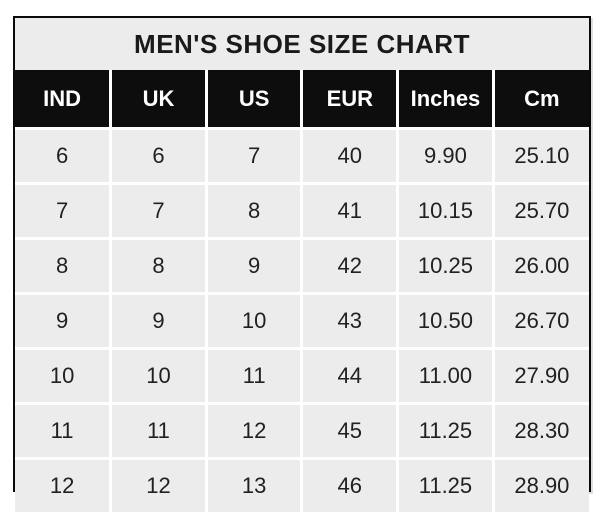  What do you see at coordinates (540, 484) in the screenshot?
I see `table-cell: 28.90` at bounding box center [540, 484].